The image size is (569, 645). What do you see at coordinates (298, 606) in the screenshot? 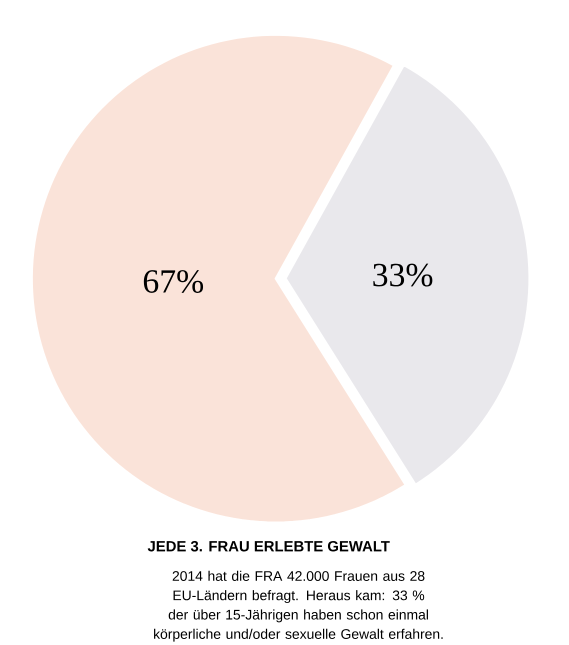
I see `text: 2014 hat die FRA 42.000 Frauen aus 28 EU-Ländern befragt. Heraus kam: 33 % der über 15-Jährigen haben schon einmal körperliche und/oder sexuelle Gewalt erfahren.` at bounding box center [298, 606].